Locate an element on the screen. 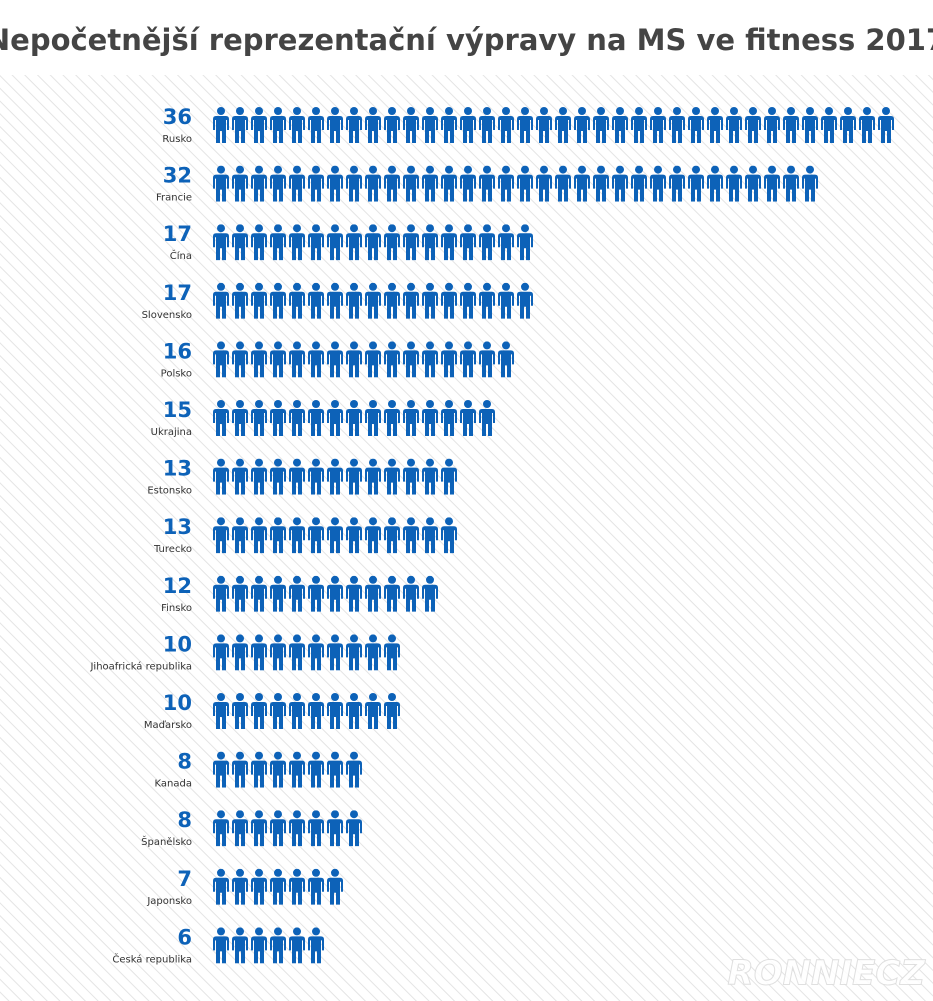 The width and height of the screenshot is (933, 1001). value-label: 7 is located at coordinates (184, 879).